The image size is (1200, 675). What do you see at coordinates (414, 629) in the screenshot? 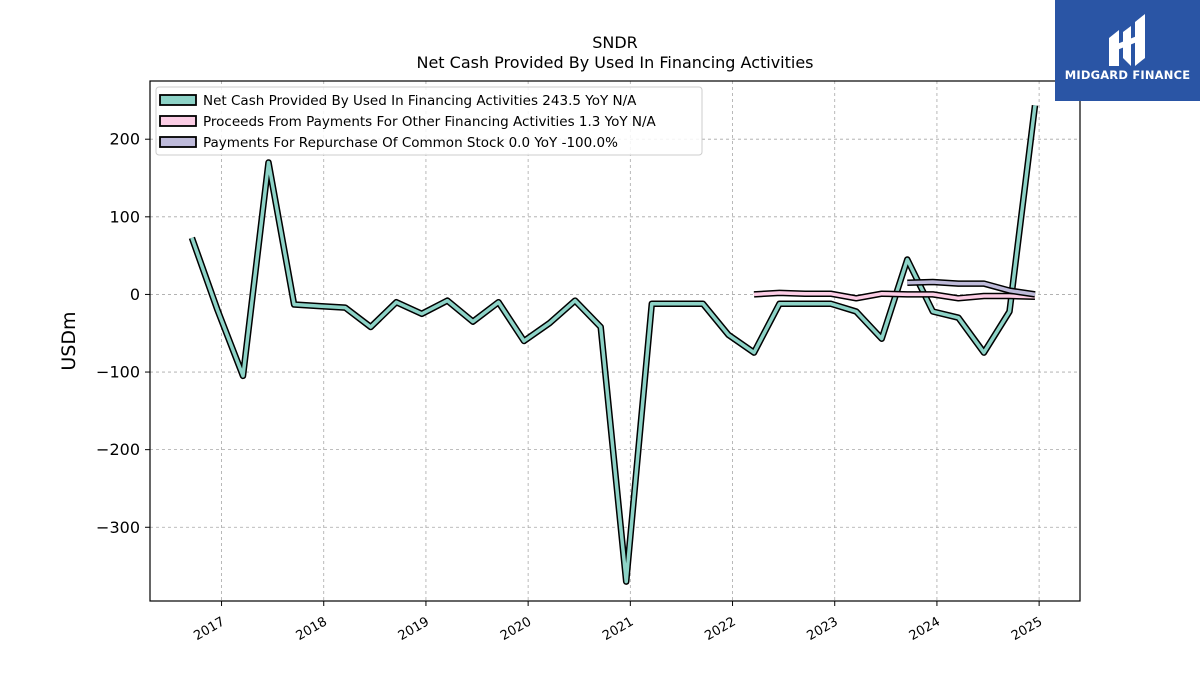
I see `x-tick-label: 2019` at bounding box center [414, 629].